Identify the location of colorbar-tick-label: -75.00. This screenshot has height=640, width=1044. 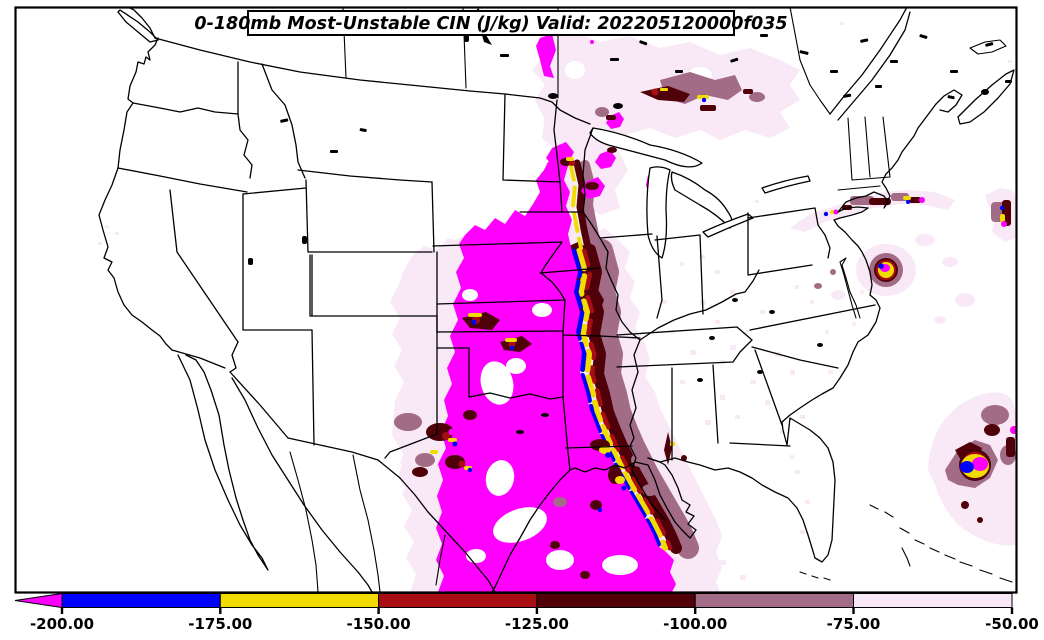
(854, 624).